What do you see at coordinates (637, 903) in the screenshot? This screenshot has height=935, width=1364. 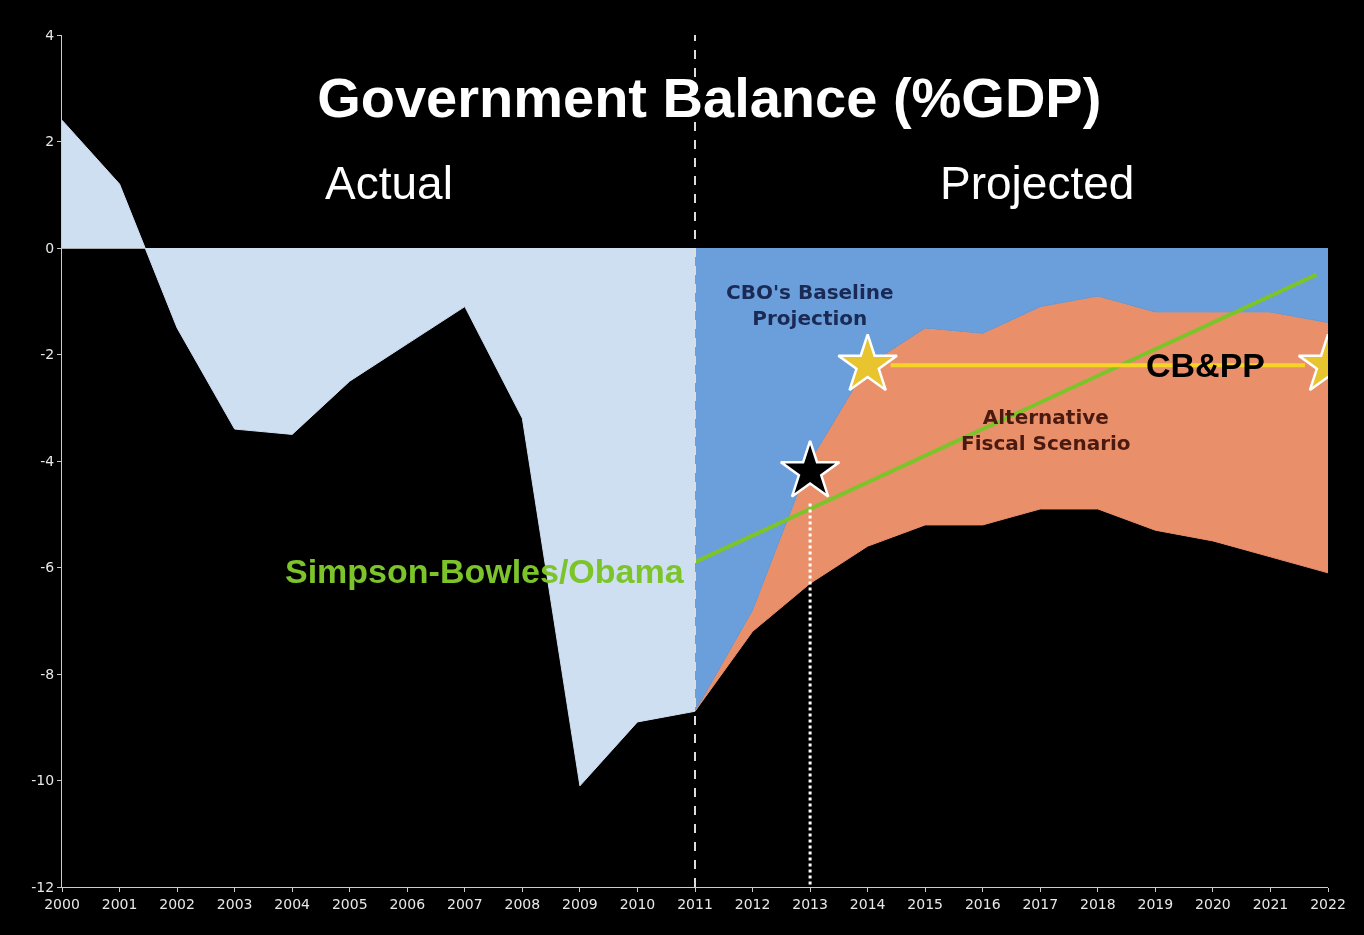 I see `x-tick-label: 2010` at bounding box center [637, 903].